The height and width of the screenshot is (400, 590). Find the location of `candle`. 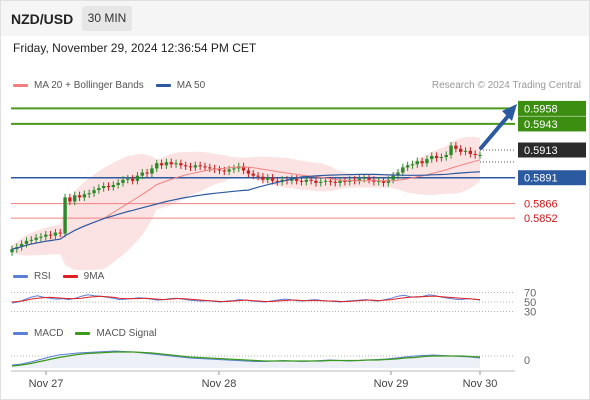

candle is located at coordinates (64, 215).